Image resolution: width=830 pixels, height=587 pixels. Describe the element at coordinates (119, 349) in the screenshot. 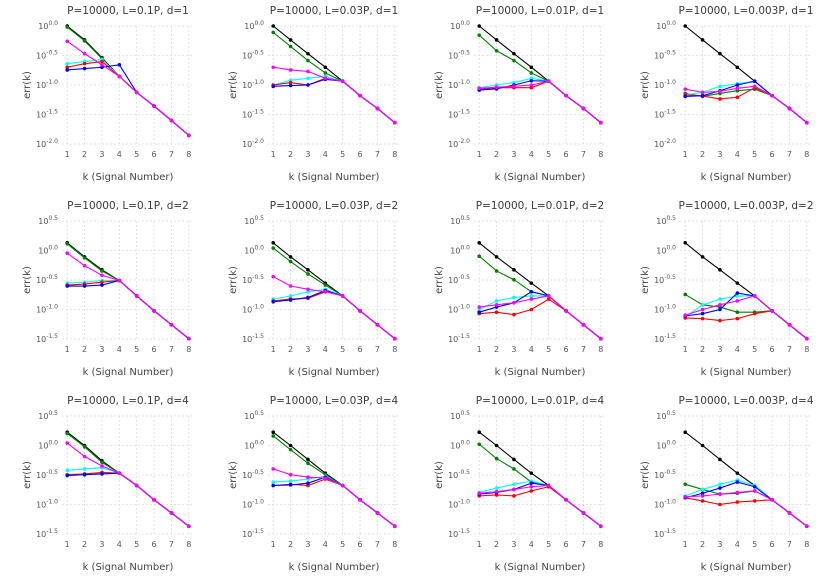

I see `x-tick-label: 4` at that location.